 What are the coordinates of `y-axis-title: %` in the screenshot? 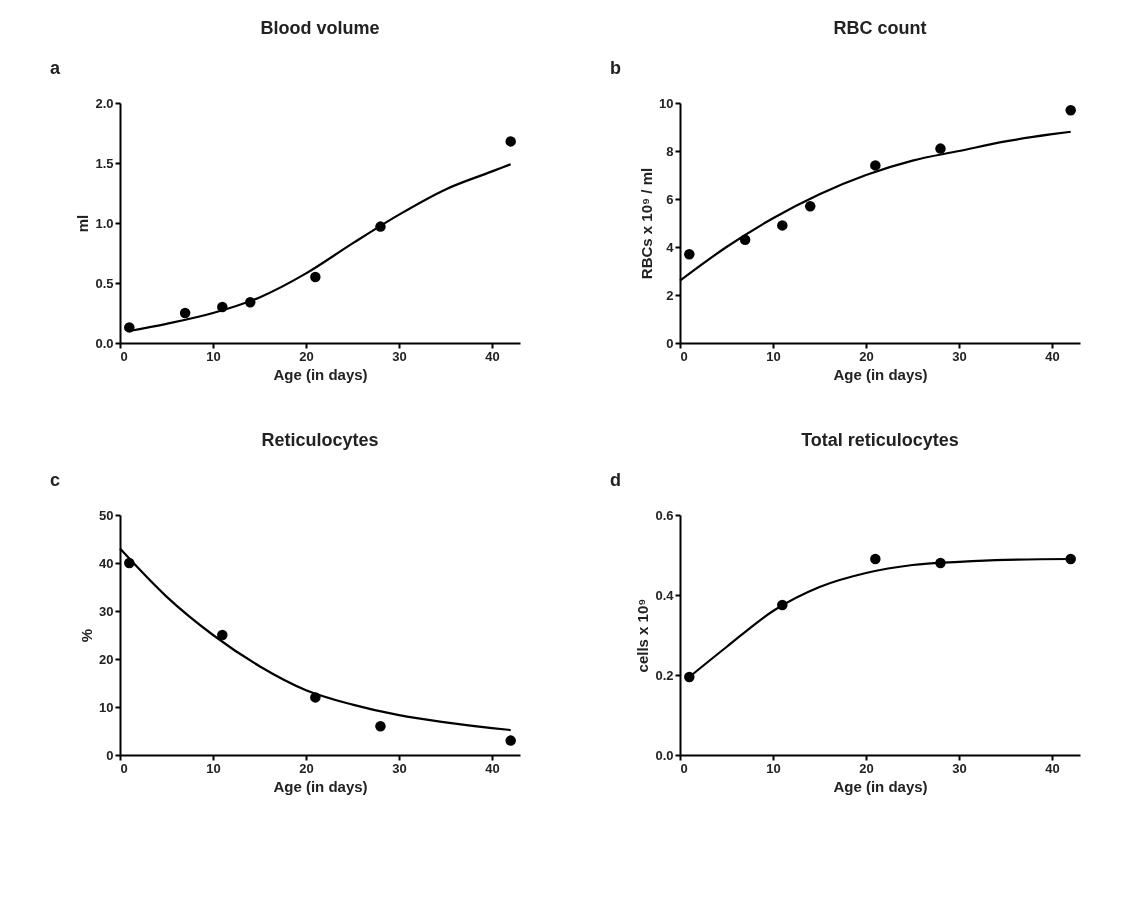 It's located at (87, 635).